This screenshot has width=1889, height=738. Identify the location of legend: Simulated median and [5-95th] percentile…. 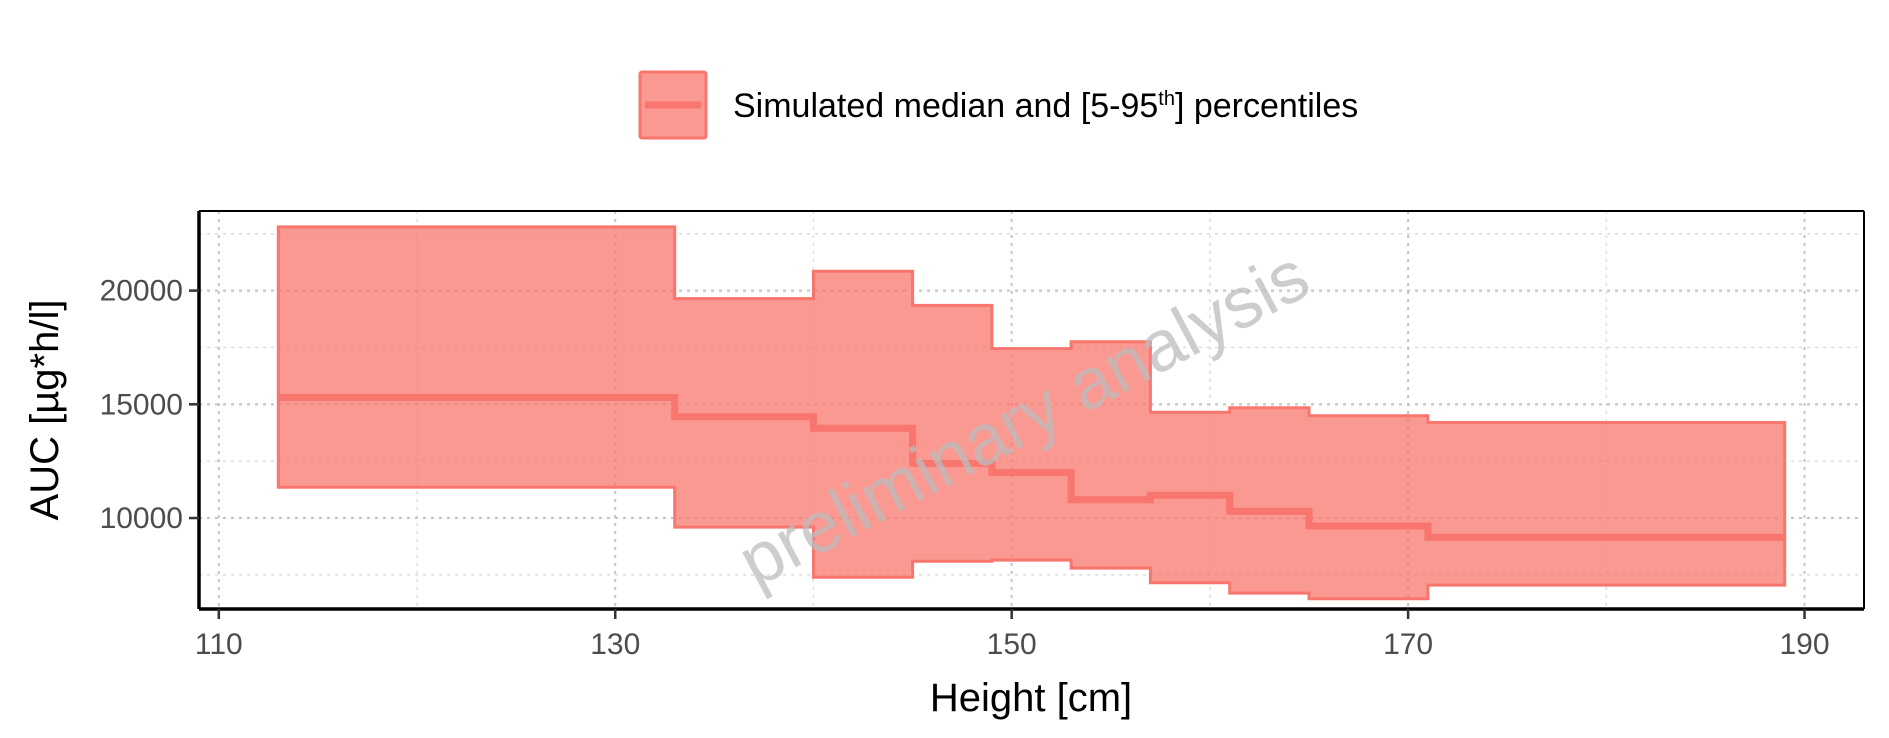
(998, 105).